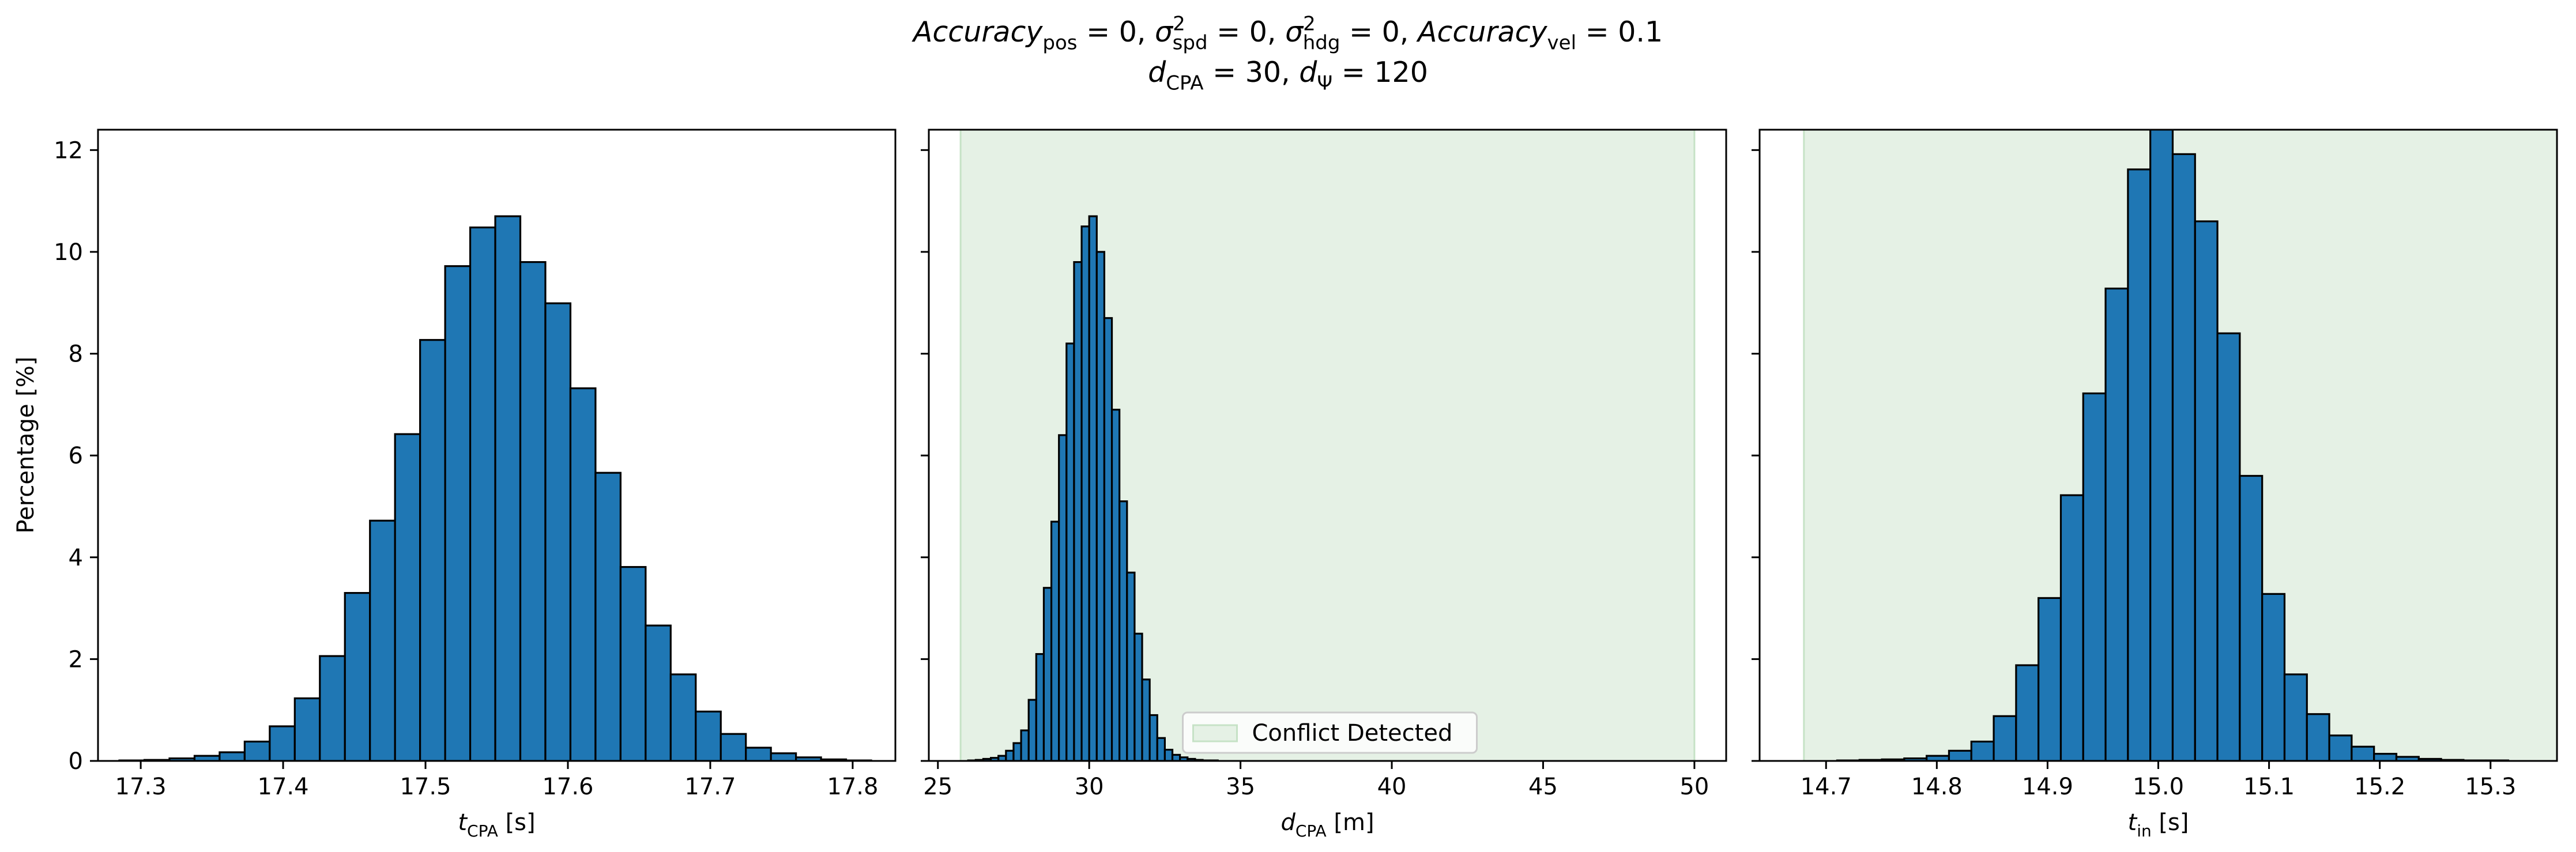 This screenshot has width=2576, height=852. I want to click on x-tick-label: 15.0, so click(2158, 787).